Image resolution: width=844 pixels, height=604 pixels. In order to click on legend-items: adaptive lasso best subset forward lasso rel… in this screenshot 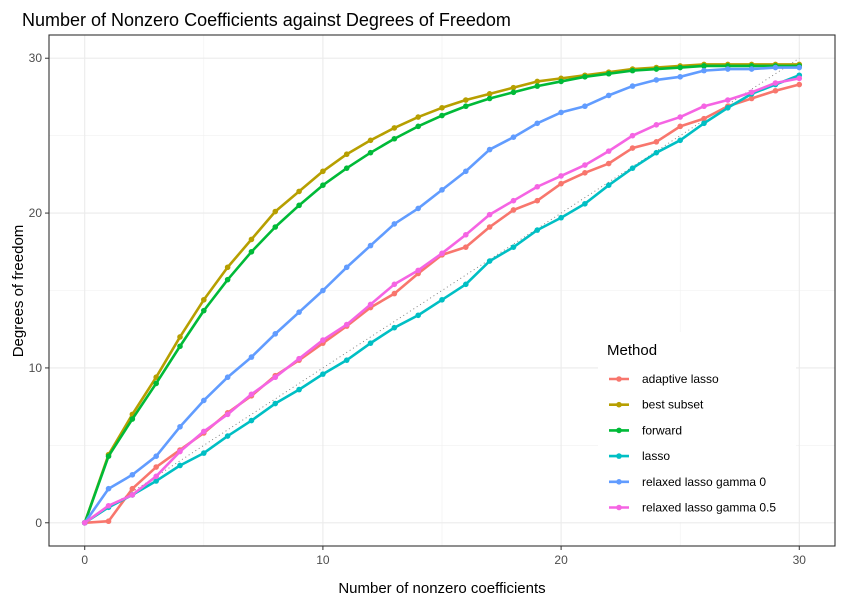, I will do `click(692, 443)`.